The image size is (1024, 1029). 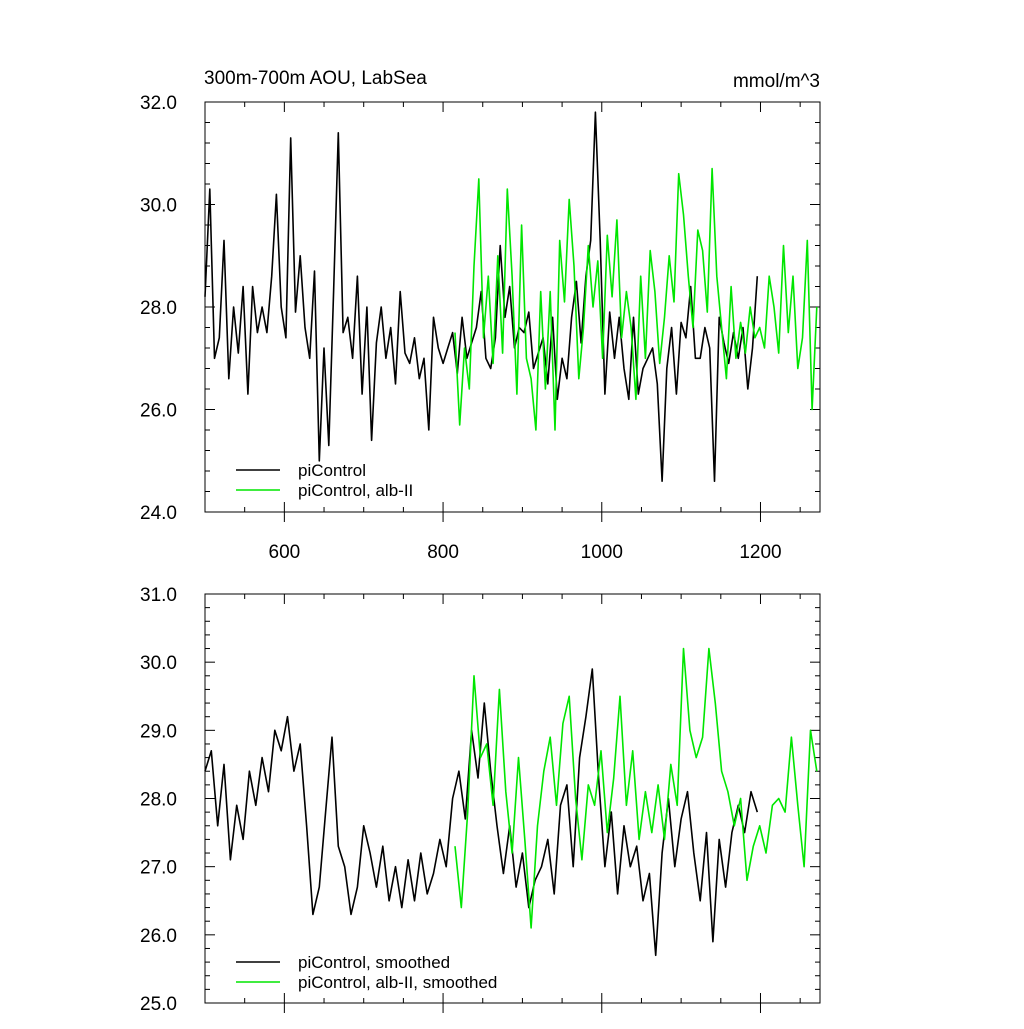 What do you see at coordinates (397, 982) in the screenshot?
I see `legend-label-picontrol-alb-ii-smoothed: piControl, alb-II, smoothed` at bounding box center [397, 982].